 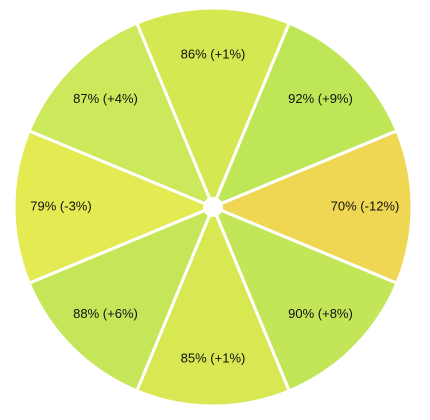 What do you see at coordinates (213, 53) in the screenshot?
I see `segment-label: 86% (+1%)` at bounding box center [213, 53].